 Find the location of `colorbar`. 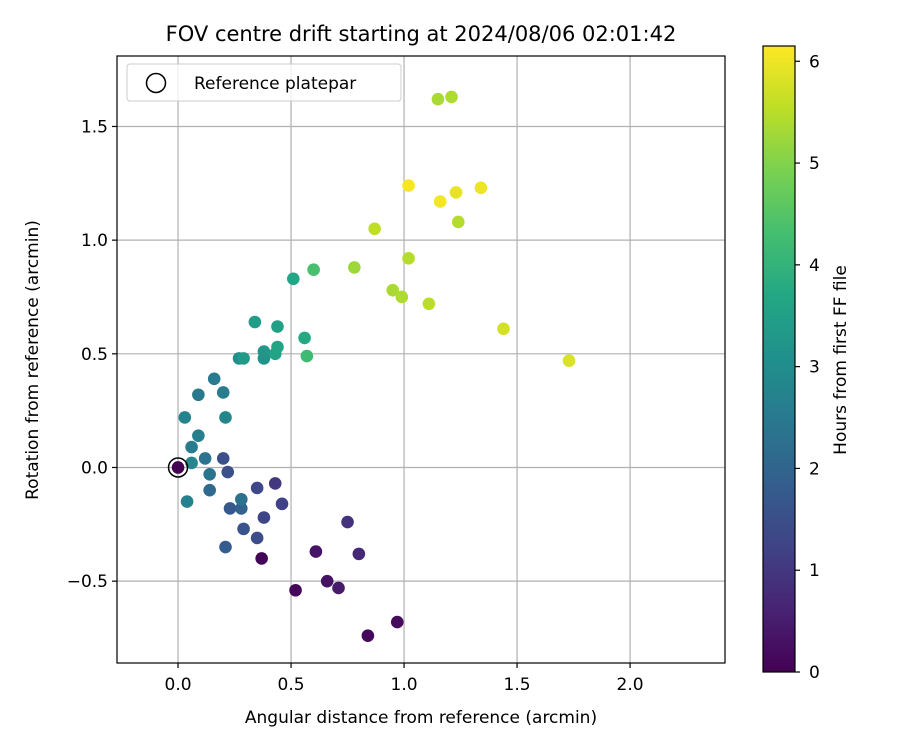

colorbar is located at coordinates (779, 359).